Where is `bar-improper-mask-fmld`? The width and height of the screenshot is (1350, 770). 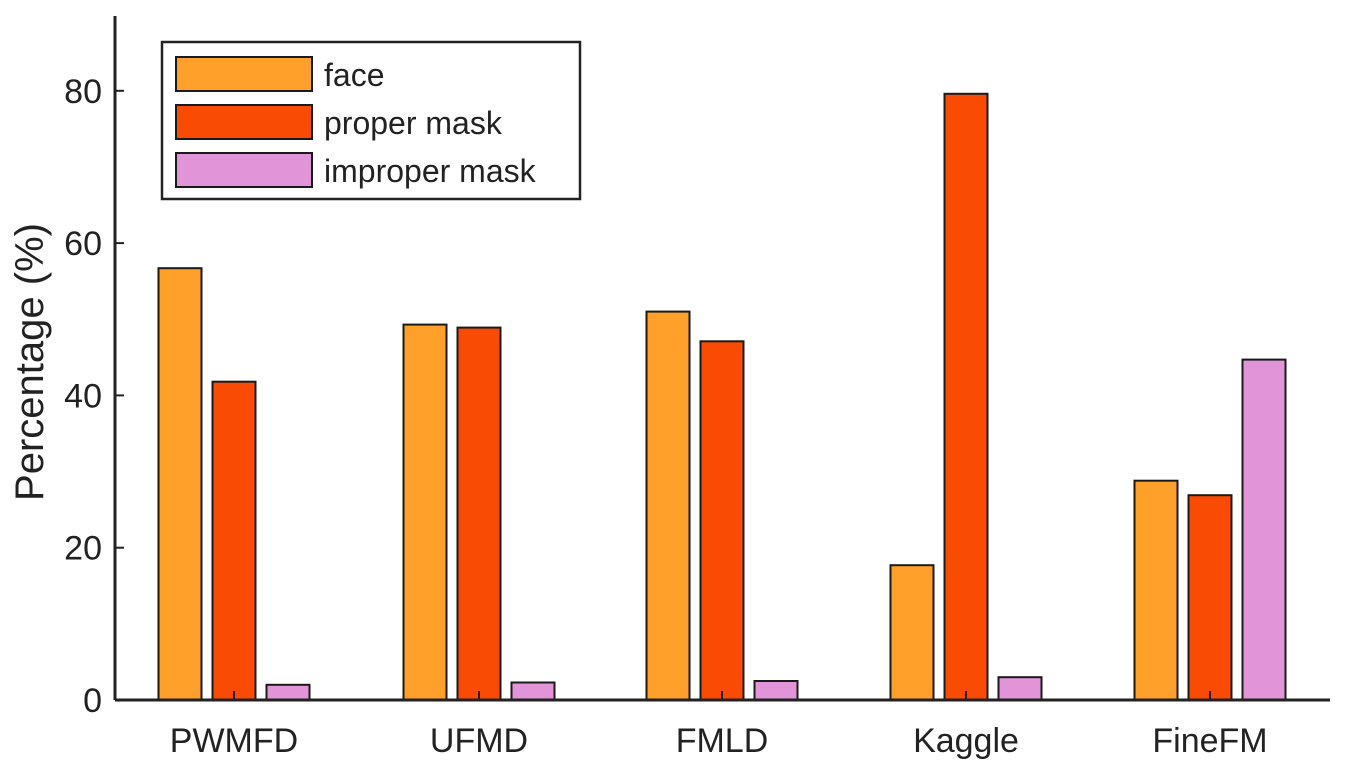
bar-improper-mask-fmld is located at coordinates (776, 690).